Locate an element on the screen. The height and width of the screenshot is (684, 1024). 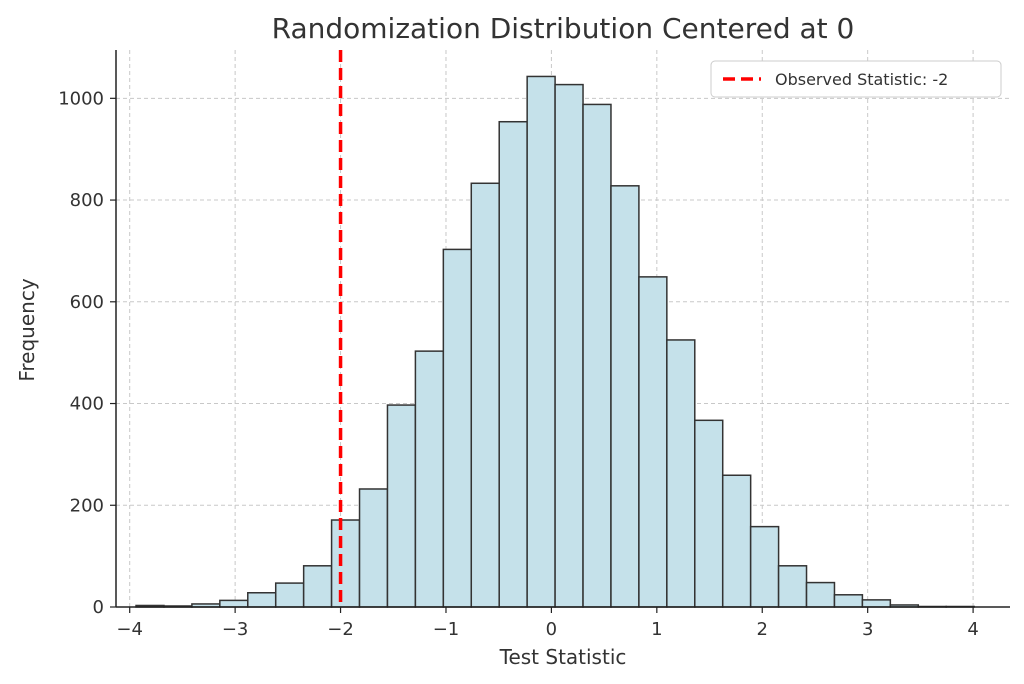
y-axis-label: Frequency is located at coordinates (27, 329).